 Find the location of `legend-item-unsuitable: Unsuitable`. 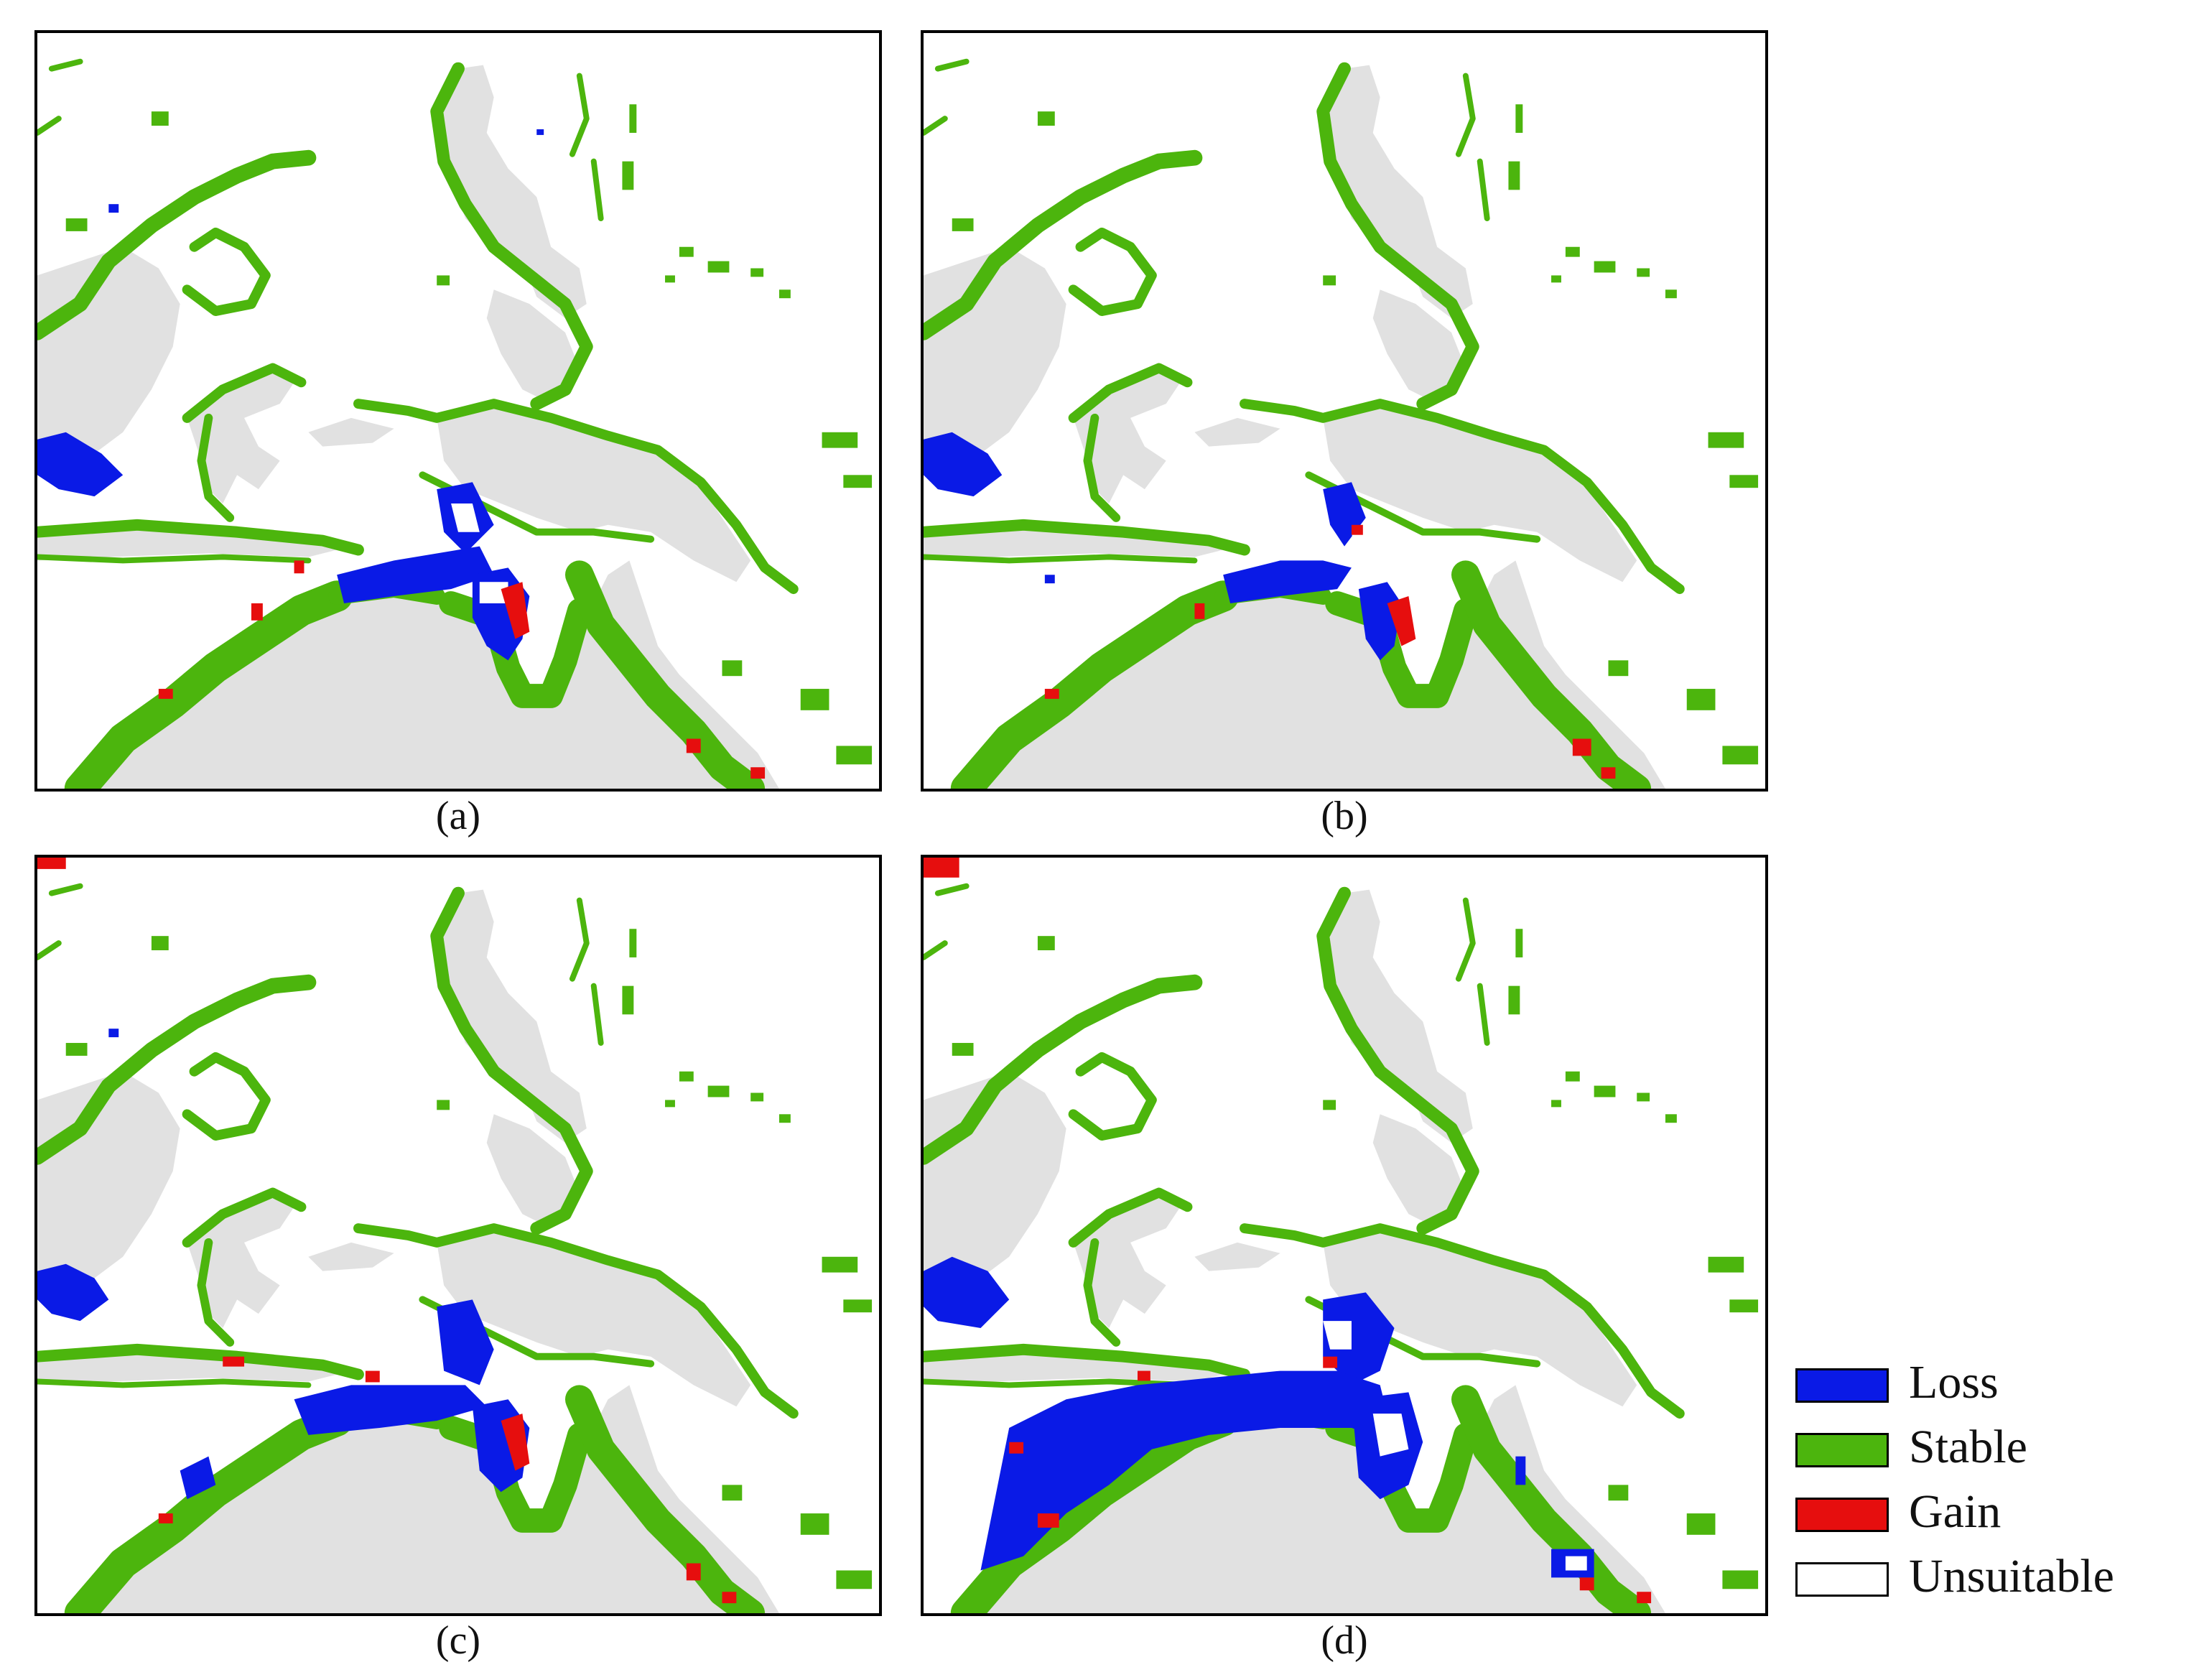

legend-item-unsuitable: Unsuitable is located at coordinates (1989, 1576).